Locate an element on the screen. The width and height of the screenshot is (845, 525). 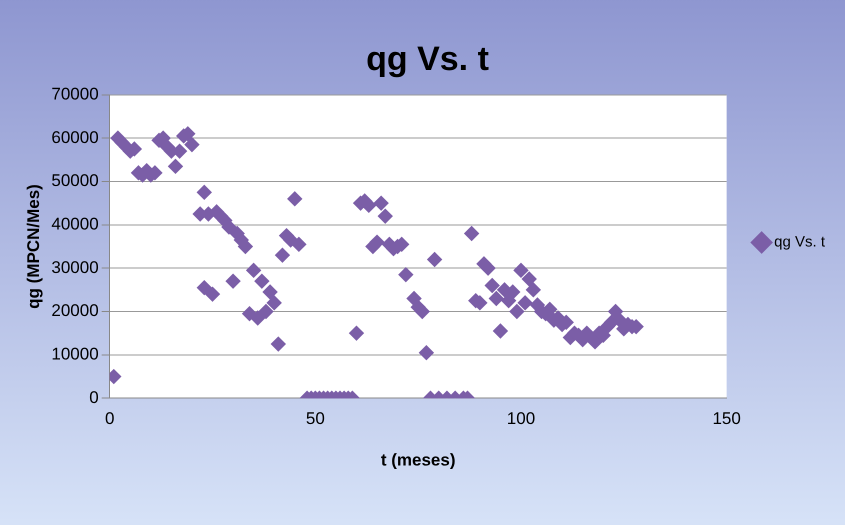
y-tick-label: 20000 is located at coordinates (75, 310).